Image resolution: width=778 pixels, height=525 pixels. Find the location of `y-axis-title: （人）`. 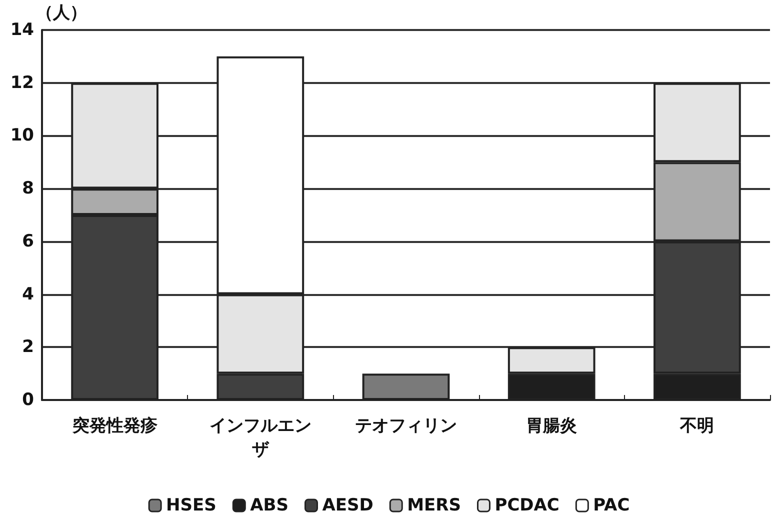

y-axis-title: （人） is located at coordinates (61, 13).